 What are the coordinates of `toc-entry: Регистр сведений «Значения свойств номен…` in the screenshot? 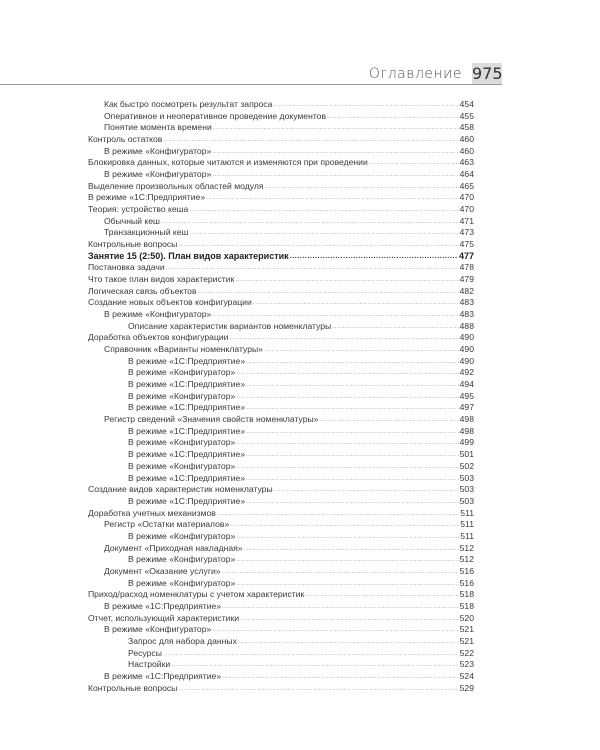 It's located at (281, 420).